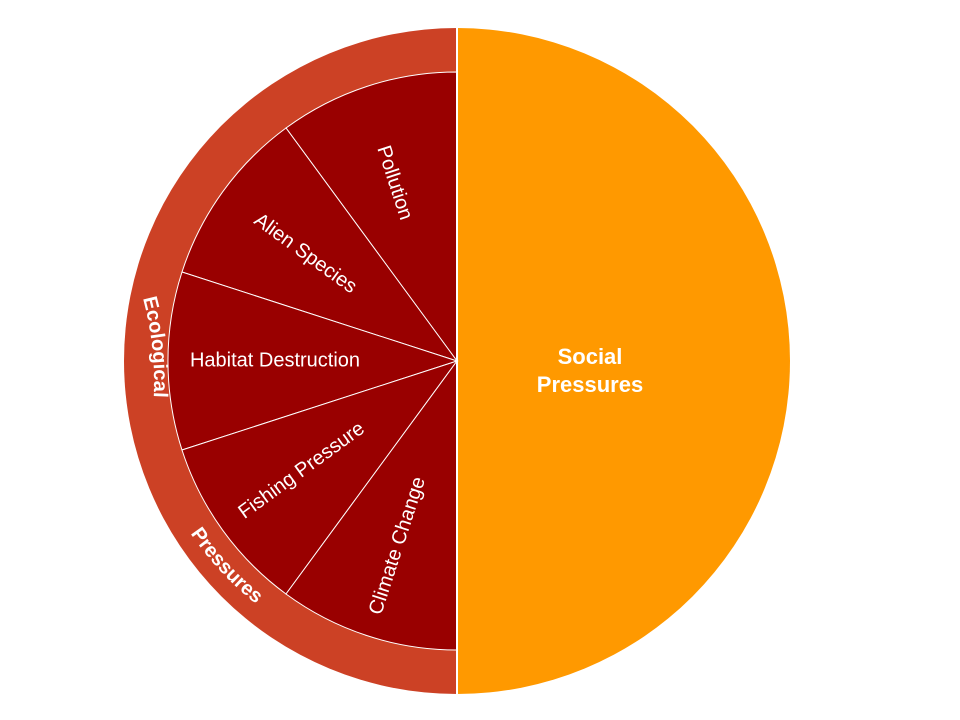 The height and width of the screenshot is (720, 960). I want to click on sector-pollution, so click(371, 217).